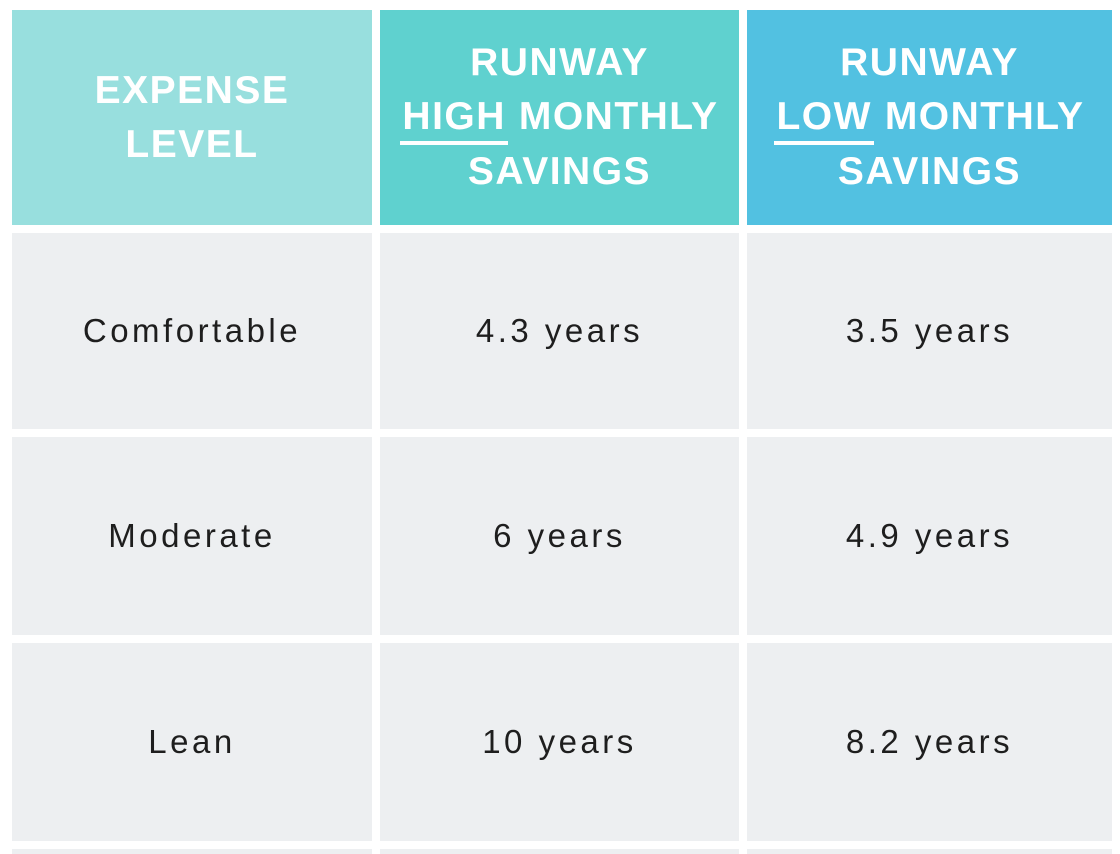 Image resolution: width=1120 pixels, height=854 pixels. I want to click on header-expense-level: EXPENSE LEVEL, so click(192, 117).